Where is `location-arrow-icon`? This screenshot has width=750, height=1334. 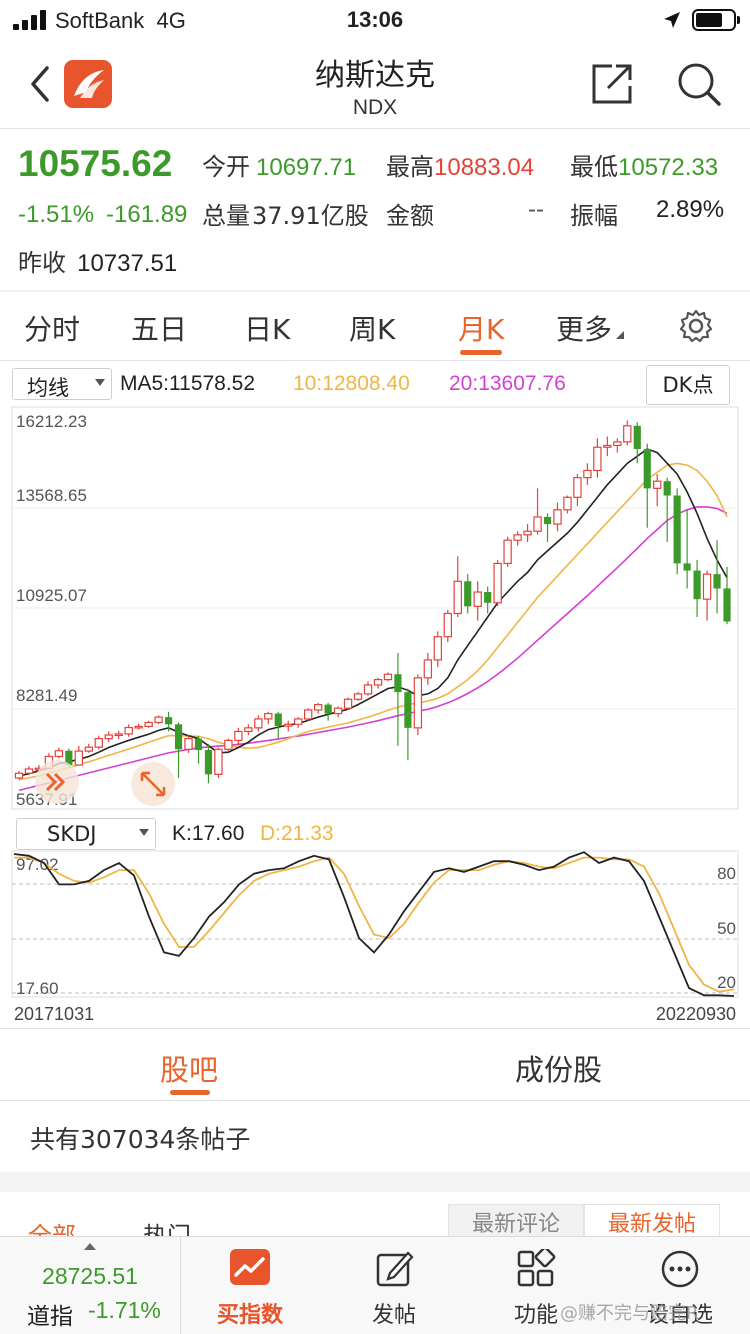
location-arrow-icon is located at coordinates (672, 20).